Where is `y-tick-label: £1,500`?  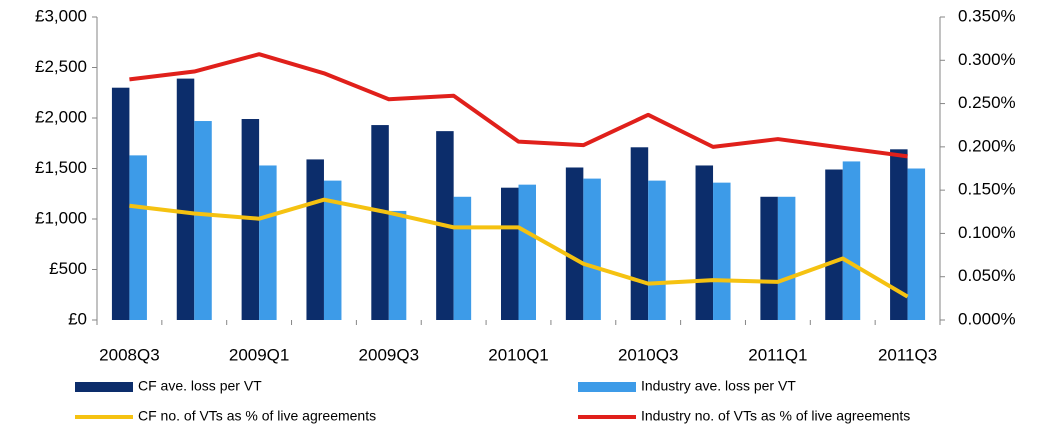 y-tick-label: £1,500 is located at coordinates (61, 167).